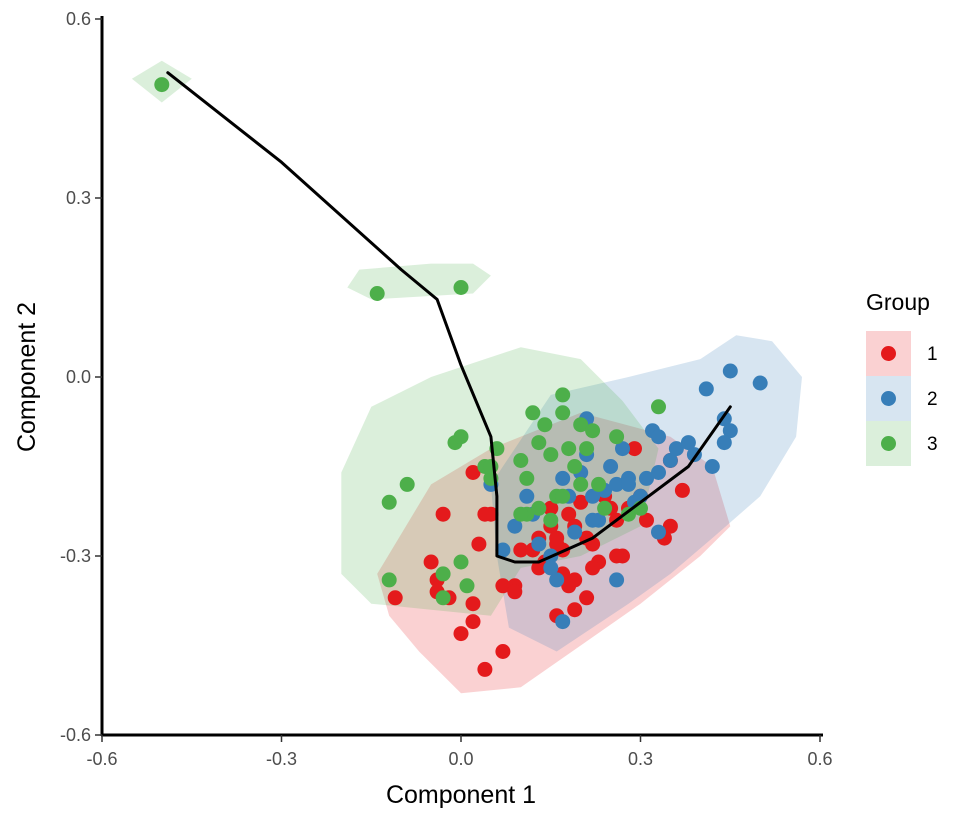  I want to click on x-tick-label: 0.6, so click(819, 759).